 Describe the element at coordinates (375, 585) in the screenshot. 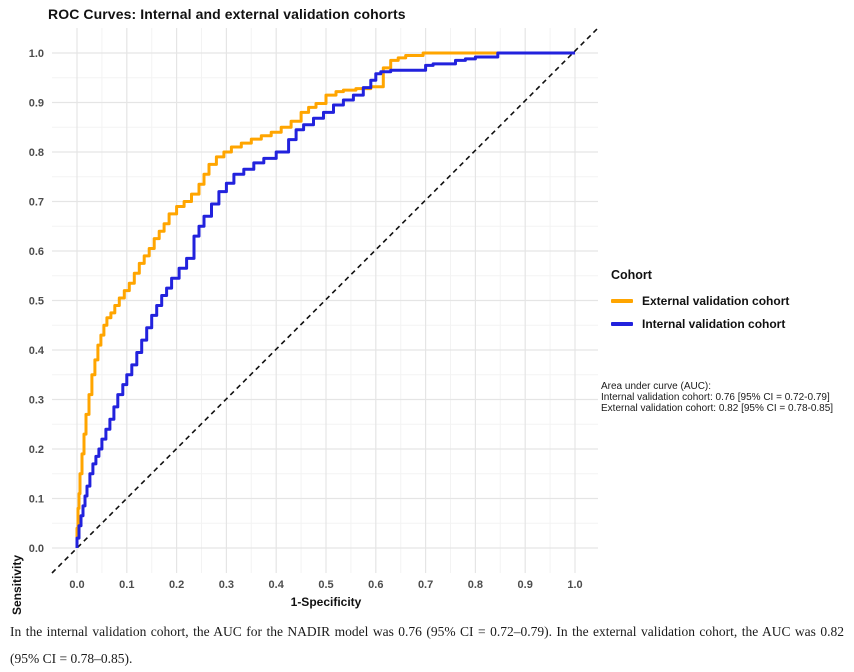

I see `x-tick-label: 0.6` at that location.